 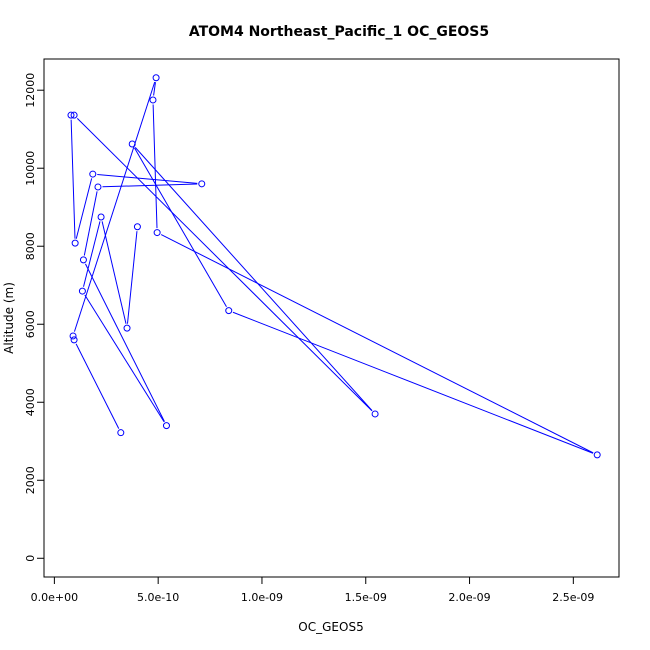 What do you see at coordinates (30, 480) in the screenshot?
I see `y-tick-label: 2000` at bounding box center [30, 480].